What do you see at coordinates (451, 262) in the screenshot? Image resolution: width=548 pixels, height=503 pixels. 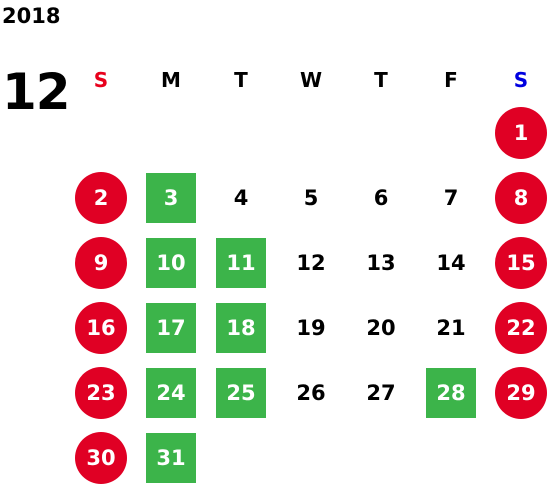 I see `calendar-day: 14` at bounding box center [451, 262].